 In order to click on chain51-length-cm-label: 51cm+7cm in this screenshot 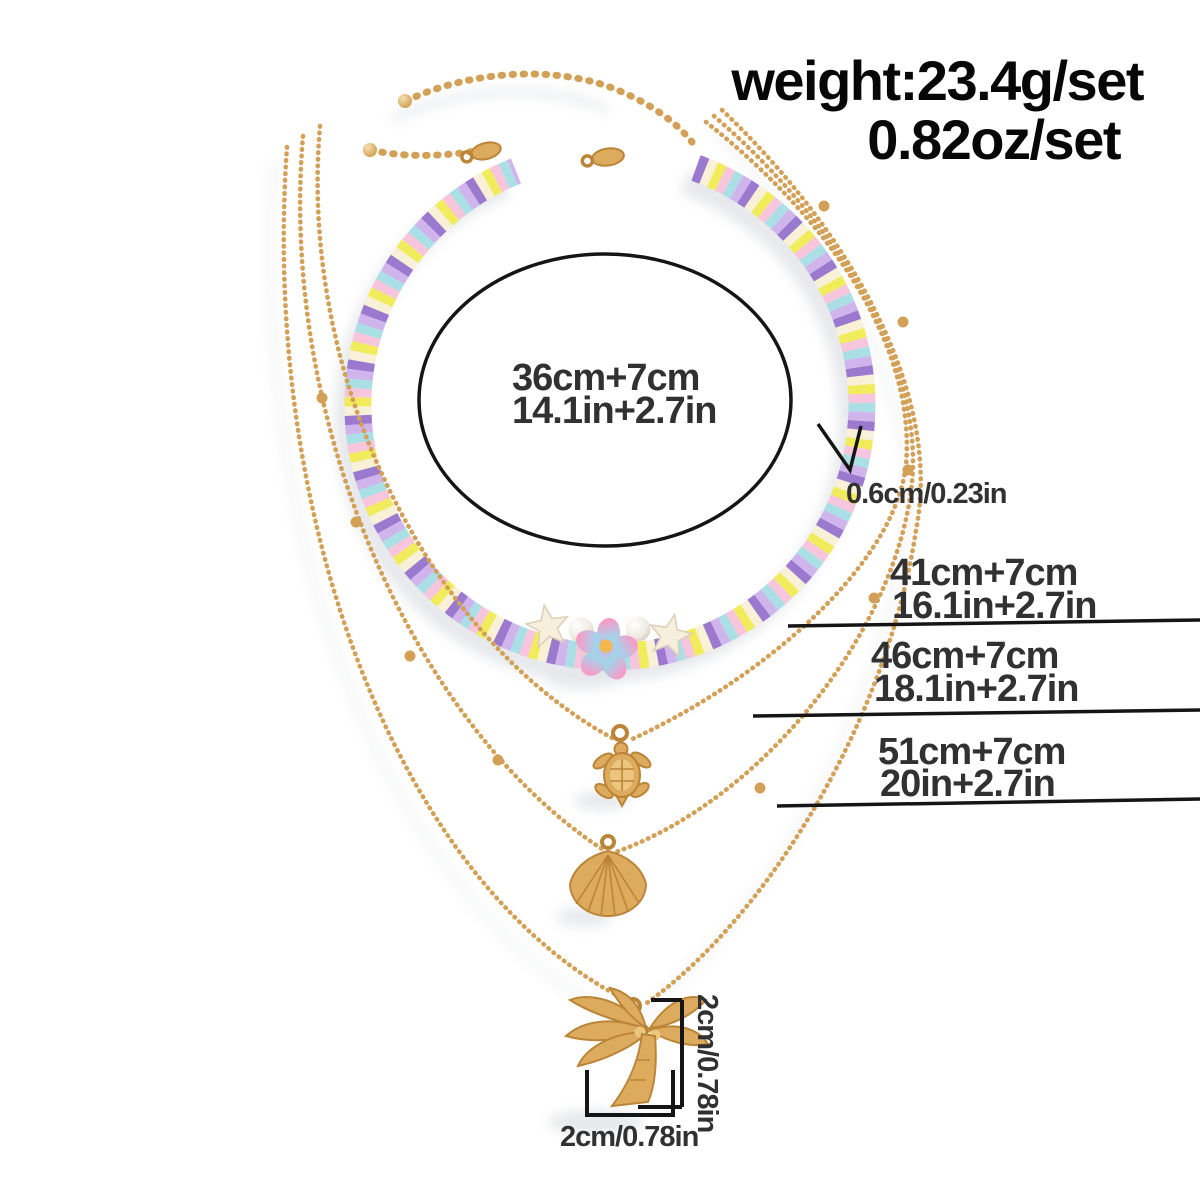, I will do `click(971, 752)`.